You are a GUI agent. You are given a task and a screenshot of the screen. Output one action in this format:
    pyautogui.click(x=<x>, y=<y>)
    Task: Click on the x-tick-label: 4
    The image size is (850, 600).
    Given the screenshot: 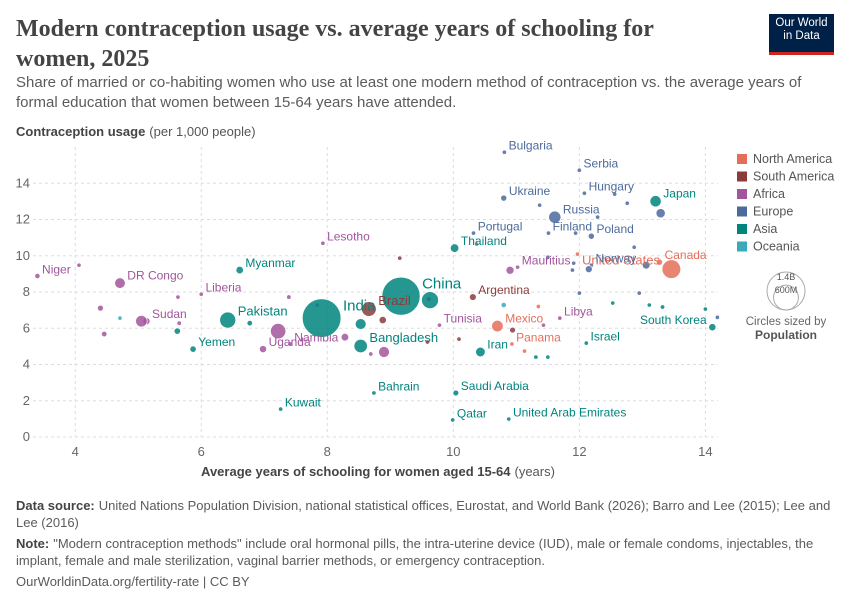 What is the action you would take?
    pyautogui.click(x=75, y=451)
    